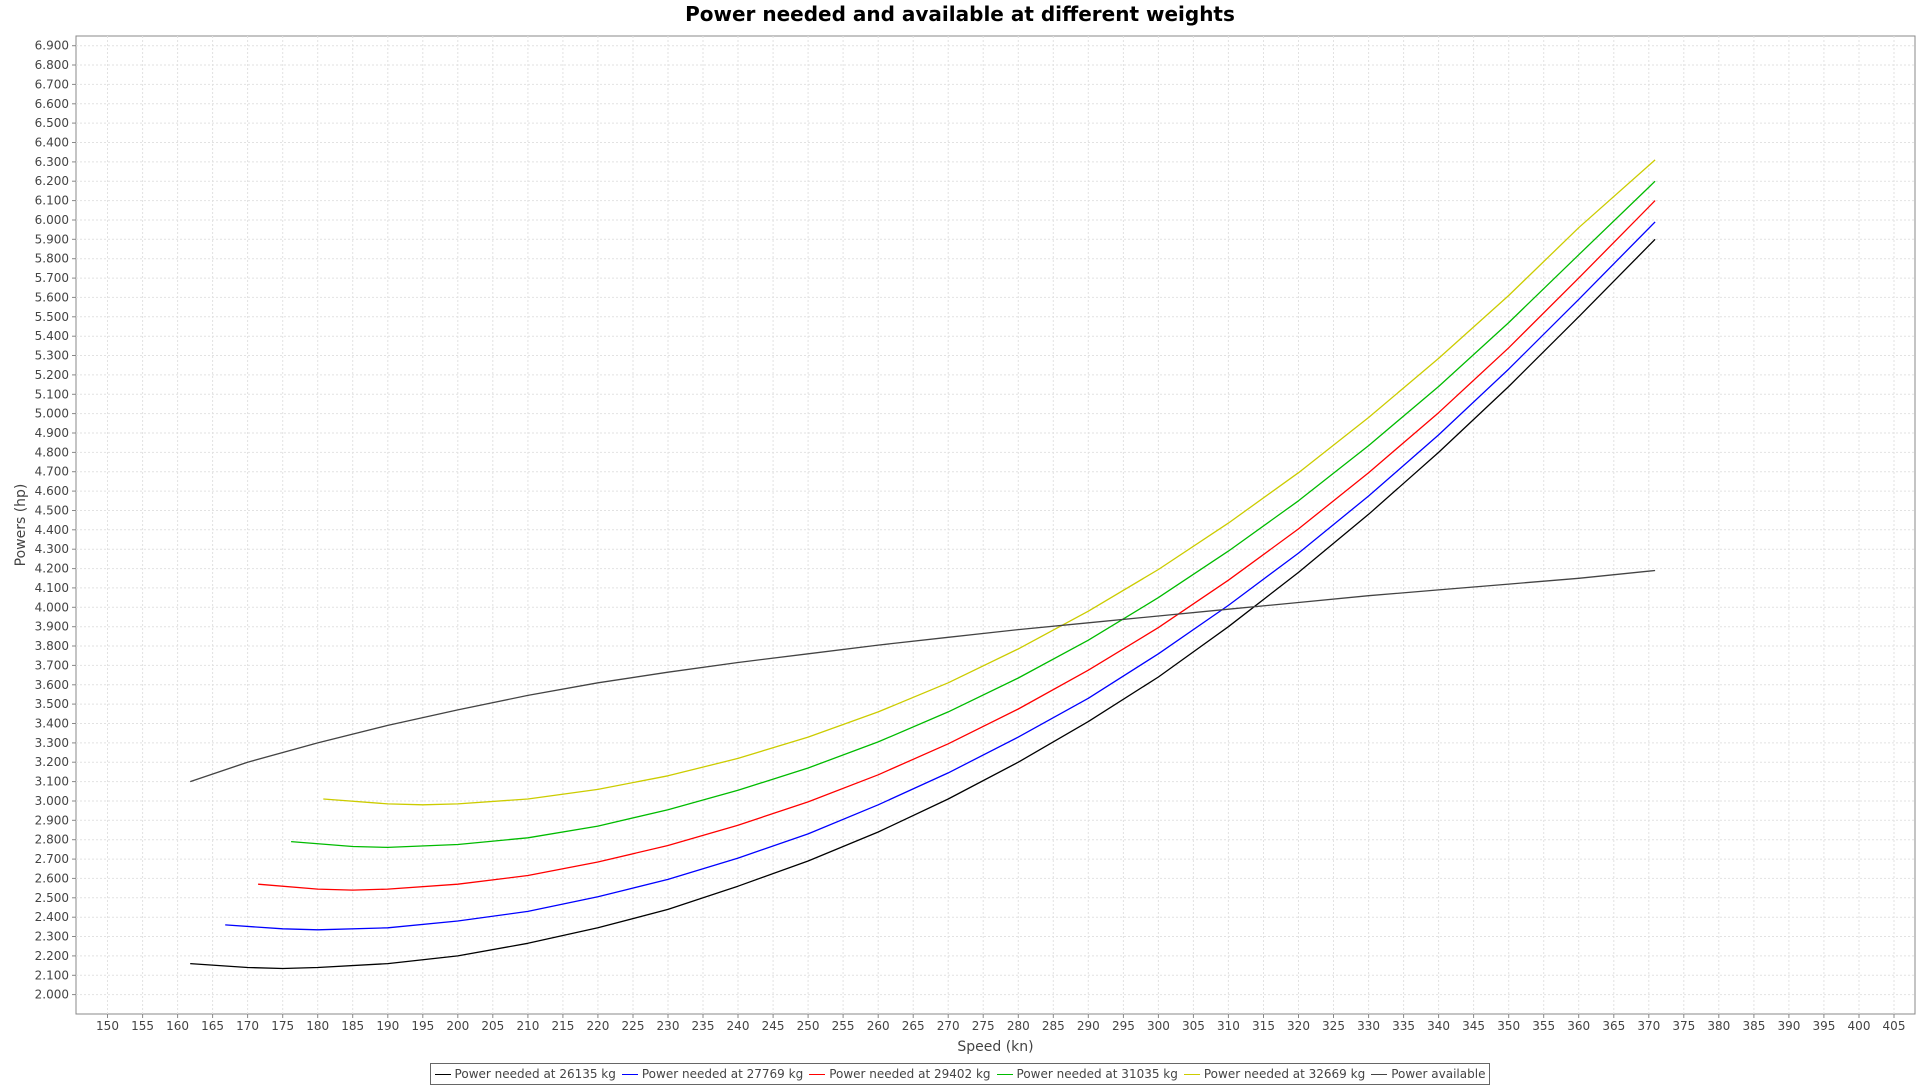 Image resolution: width=1920 pixels, height=1085 pixels. I want to click on y-tick-label: 6.100, so click(52, 201).